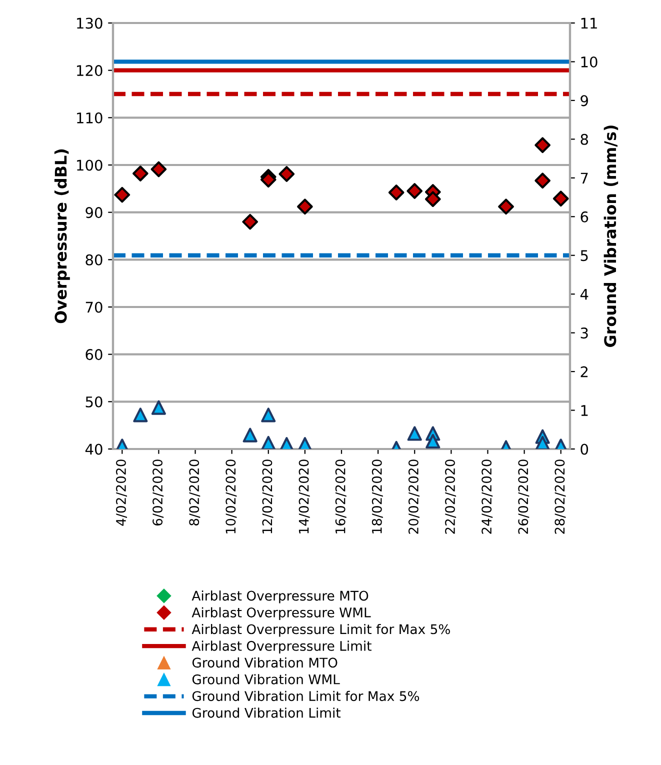 This screenshot has width=661, height=765. What do you see at coordinates (321, 630) in the screenshot?
I see `legend-label: Airblast Overpressure Limit for Max 5%` at bounding box center [321, 630].